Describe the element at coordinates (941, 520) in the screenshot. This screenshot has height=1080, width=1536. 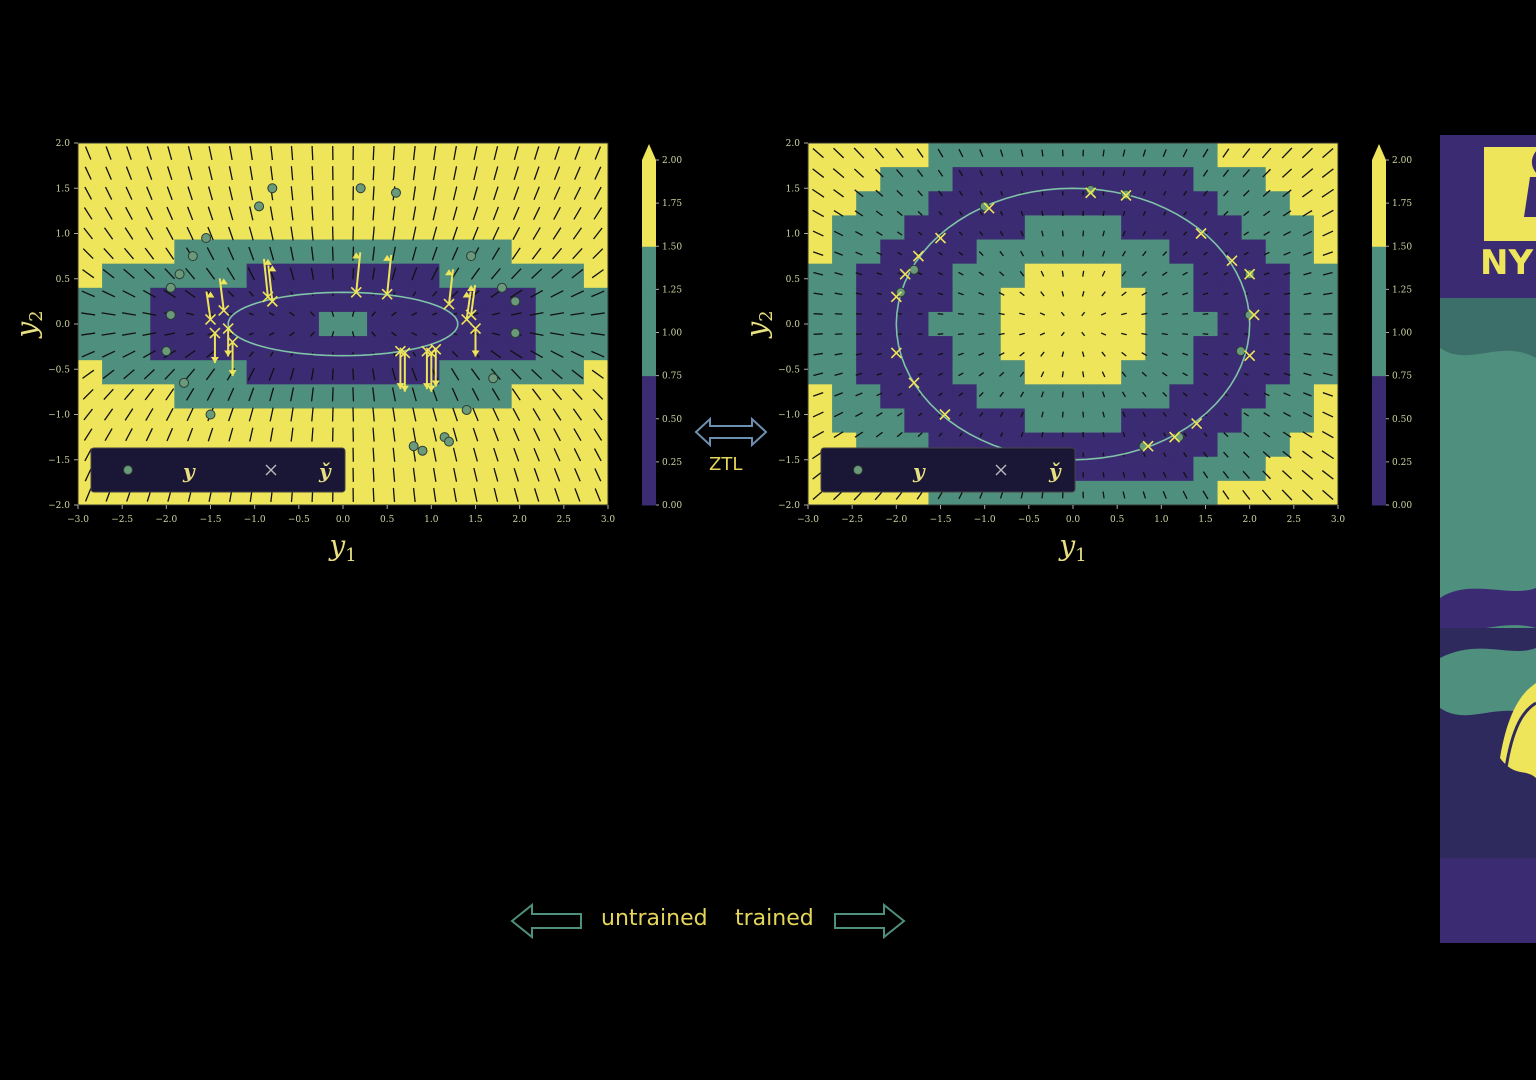
I see `x-tick-label: −1.5` at that location.